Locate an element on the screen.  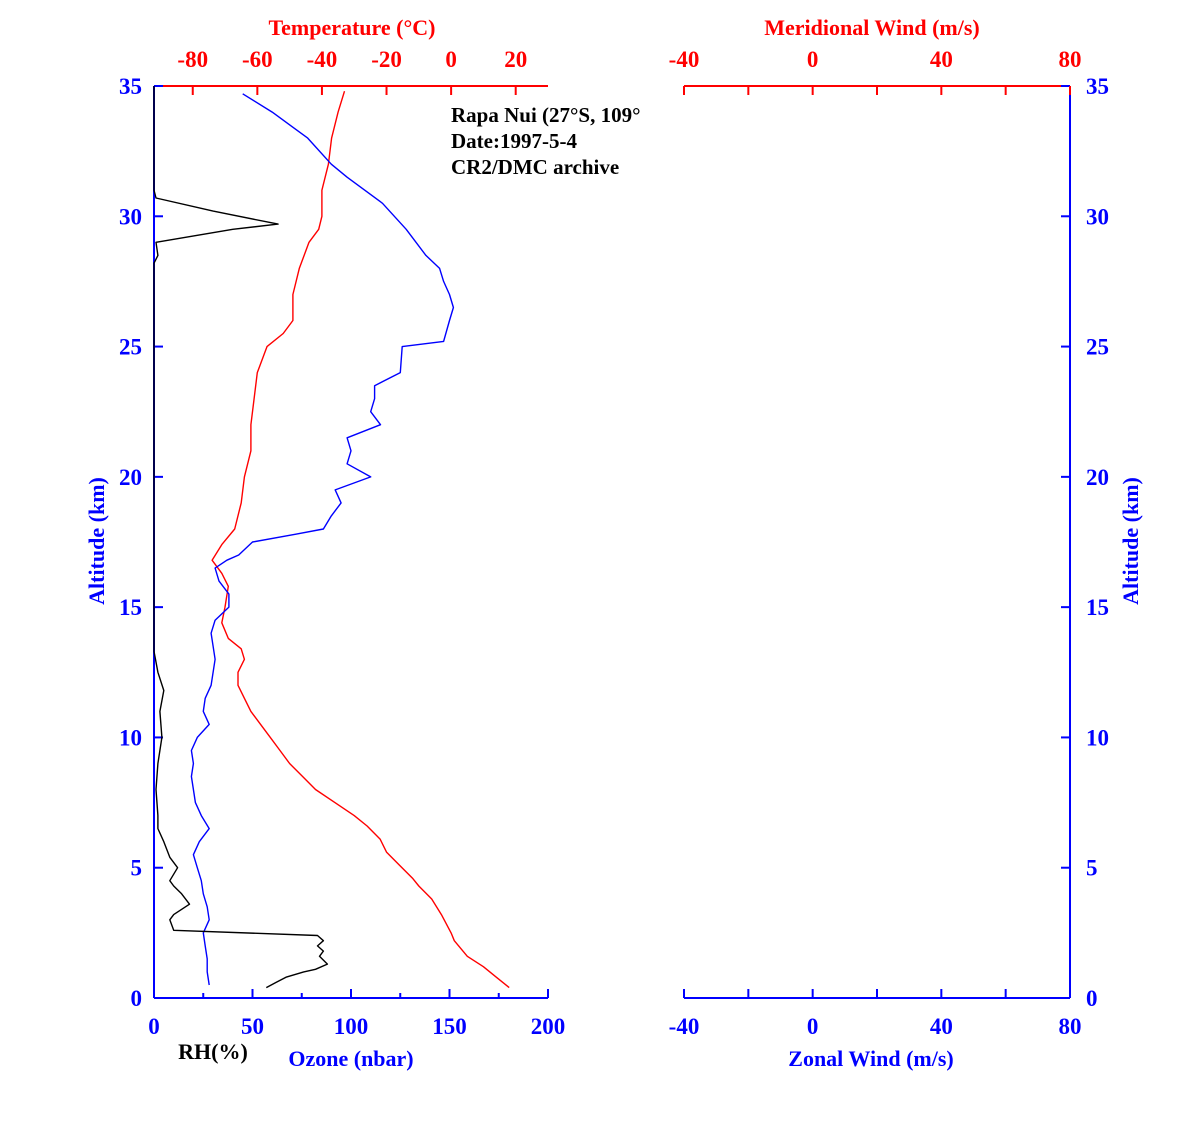
left-altitude-tick-label: 35 is located at coordinates (130, 86).